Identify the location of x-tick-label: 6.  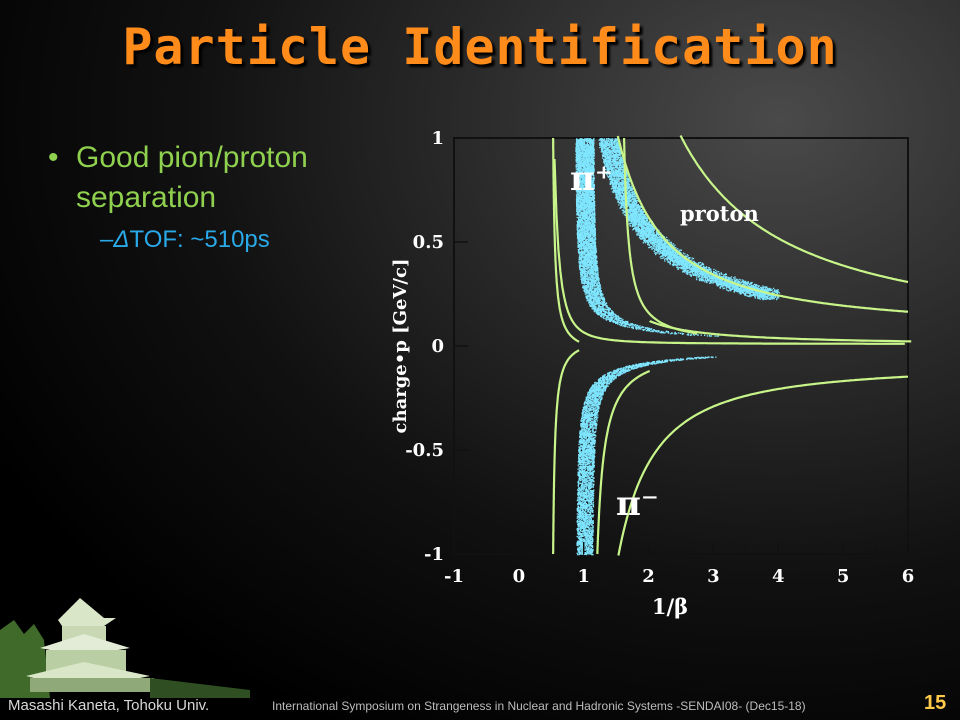
(908, 576).